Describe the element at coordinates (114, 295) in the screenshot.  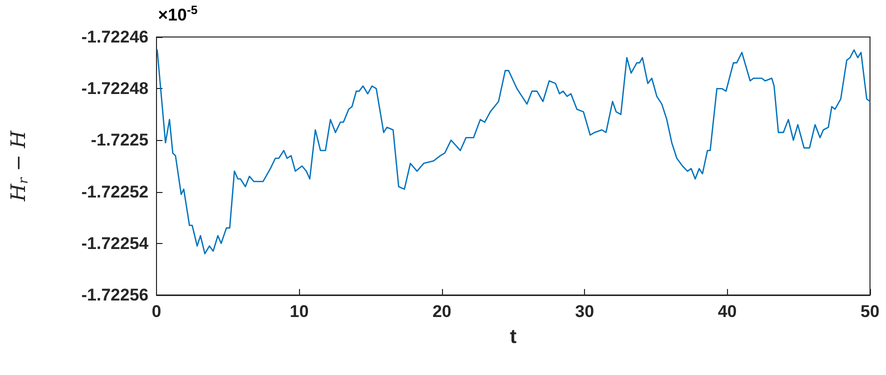
I see `y-tick-label: -1.72256` at that location.